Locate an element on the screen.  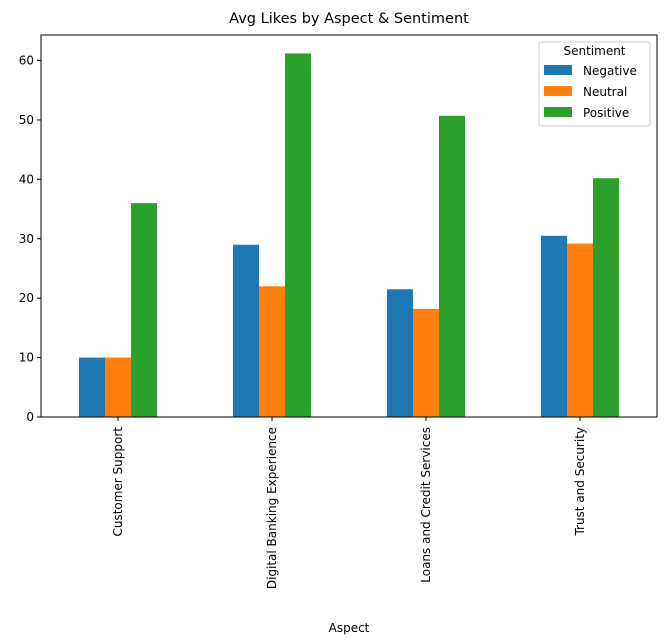
y-tick-label: 30 is located at coordinates (26, 239).